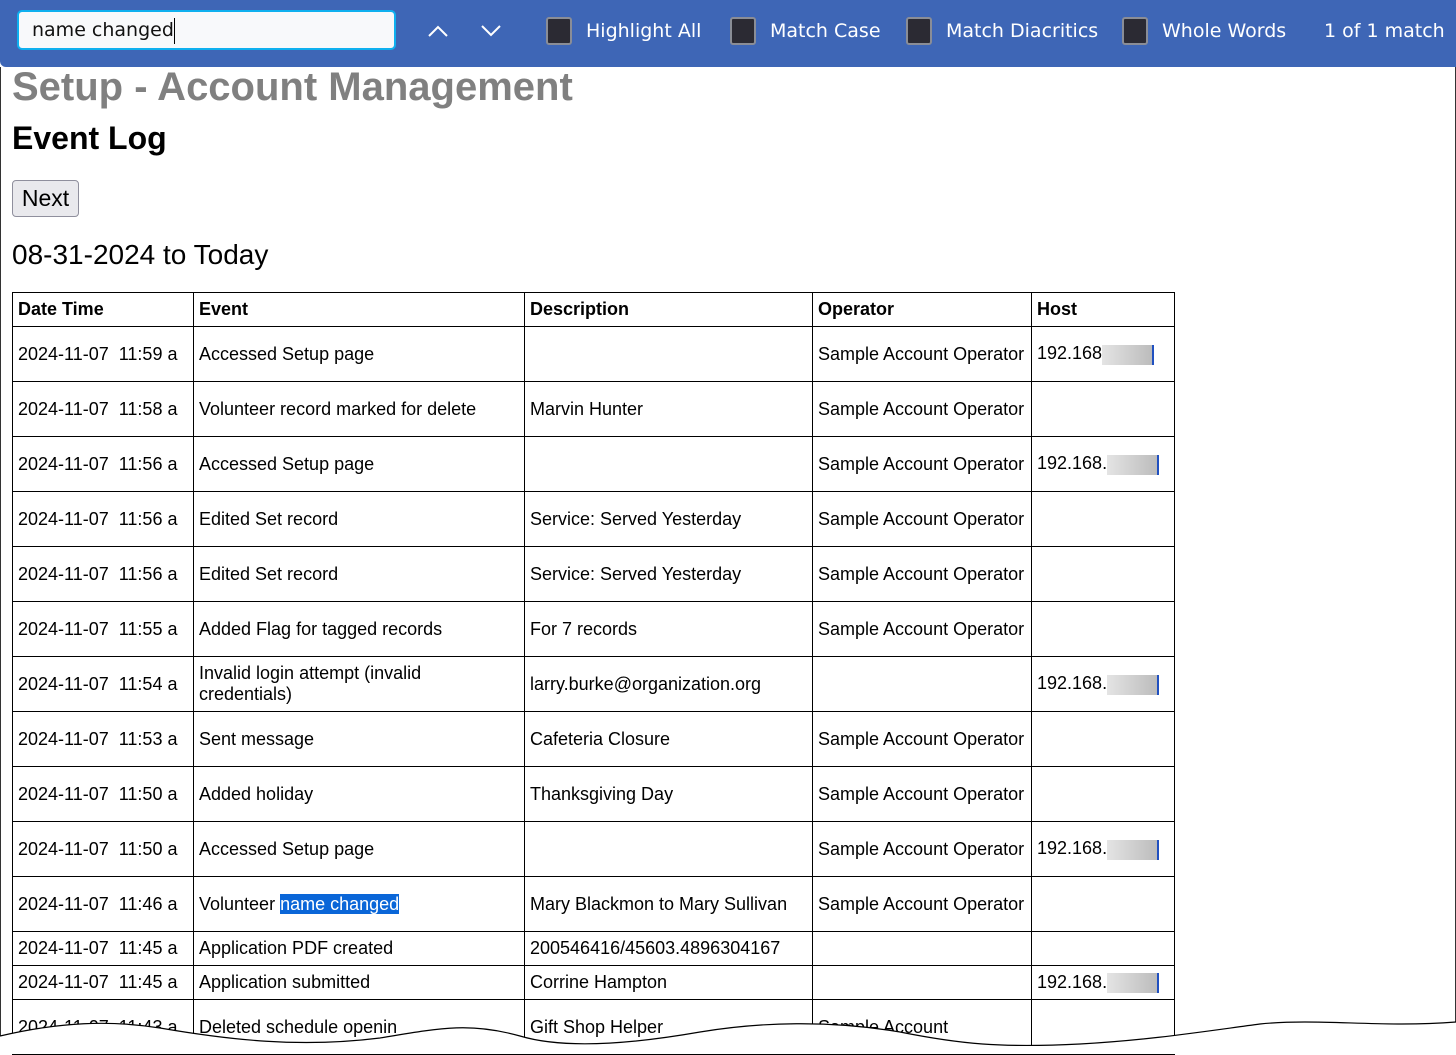 Image resolution: width=1456 pixels, height=1055 pixels. I want to click on cell-text: Service: Served Yesterday, so click(636, 573).